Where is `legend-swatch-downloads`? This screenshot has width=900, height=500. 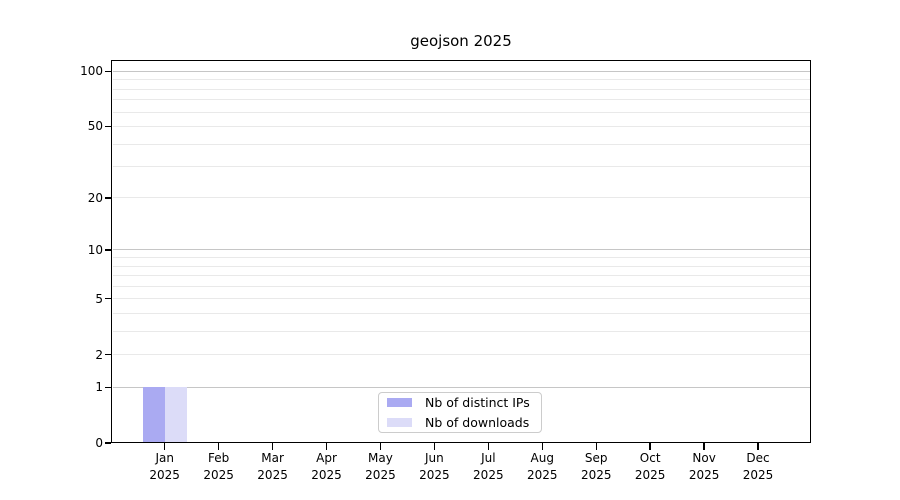
legend-swatch-downloads is located at coordinates (399, 422).